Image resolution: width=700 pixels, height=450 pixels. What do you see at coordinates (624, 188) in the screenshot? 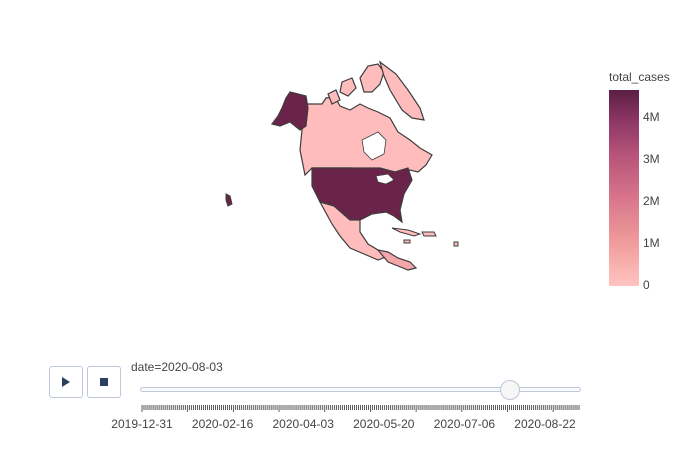
I see `colorbar` at bounding box center [624, 188].